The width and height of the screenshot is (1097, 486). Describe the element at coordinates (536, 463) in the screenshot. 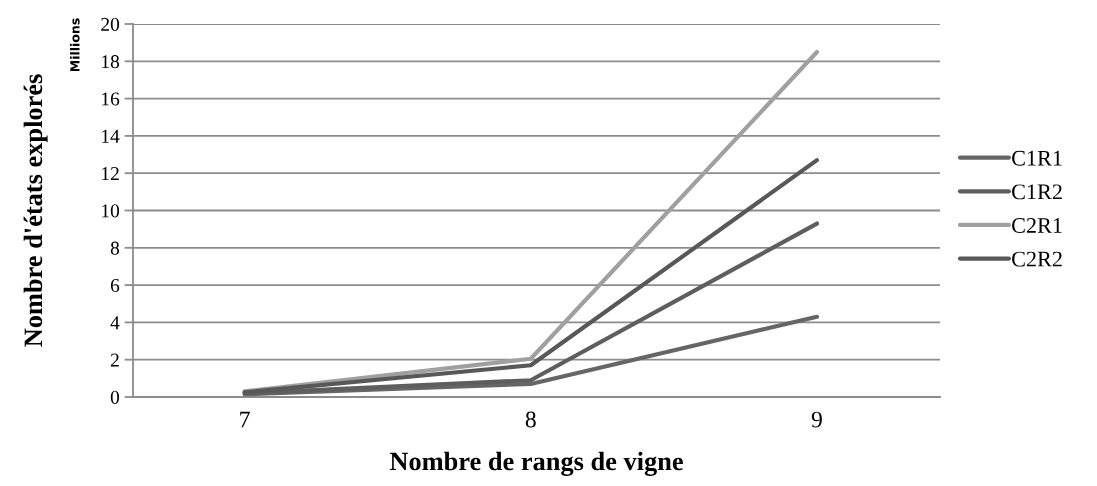

I see `x-axis-title: Nombre de rangs de vigne` at that location.